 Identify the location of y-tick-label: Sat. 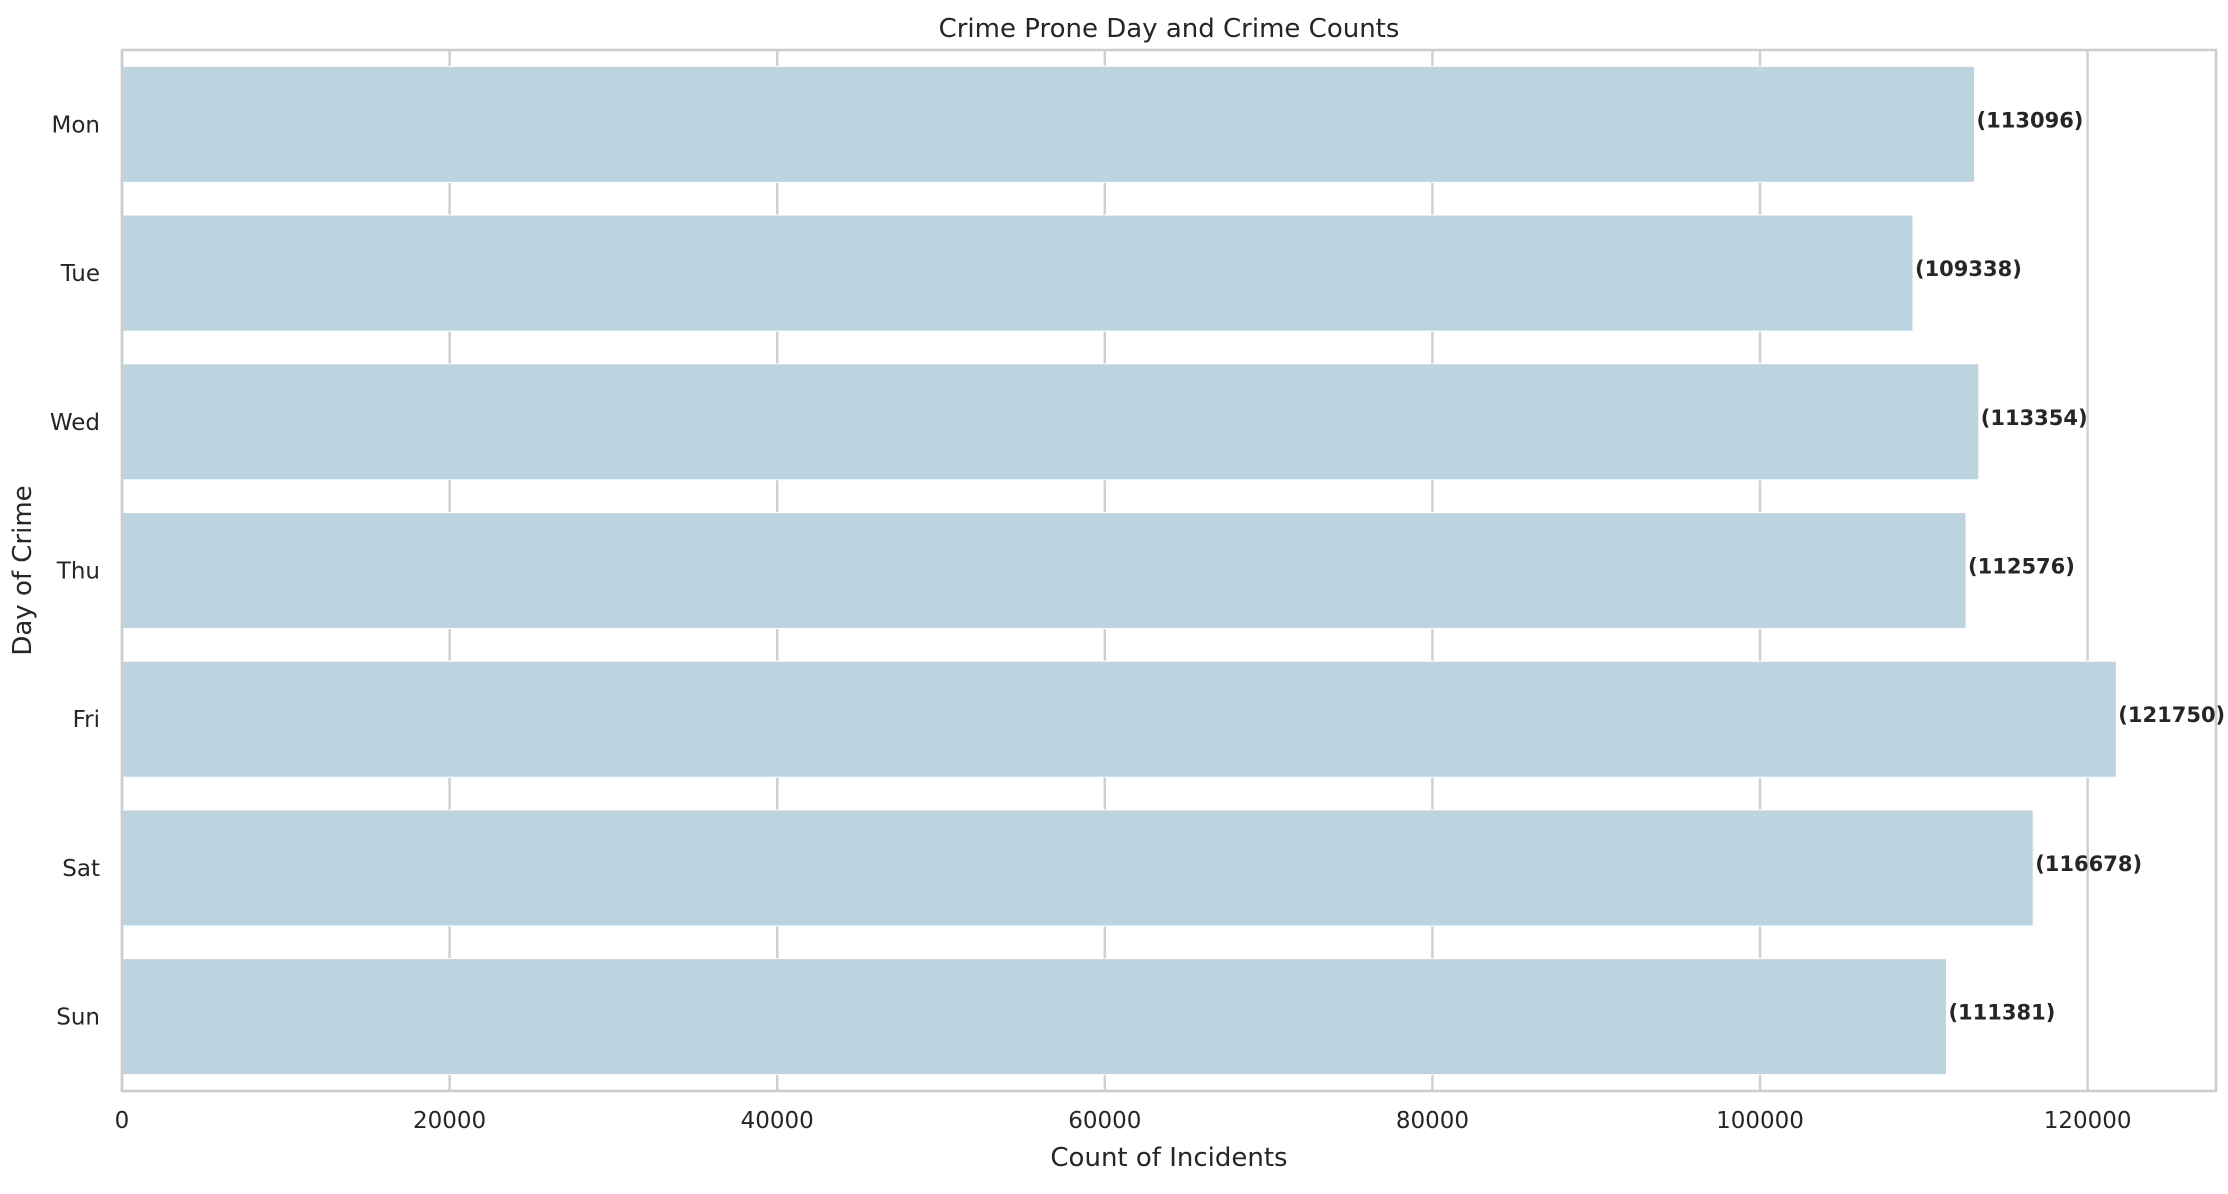
(81, 869).